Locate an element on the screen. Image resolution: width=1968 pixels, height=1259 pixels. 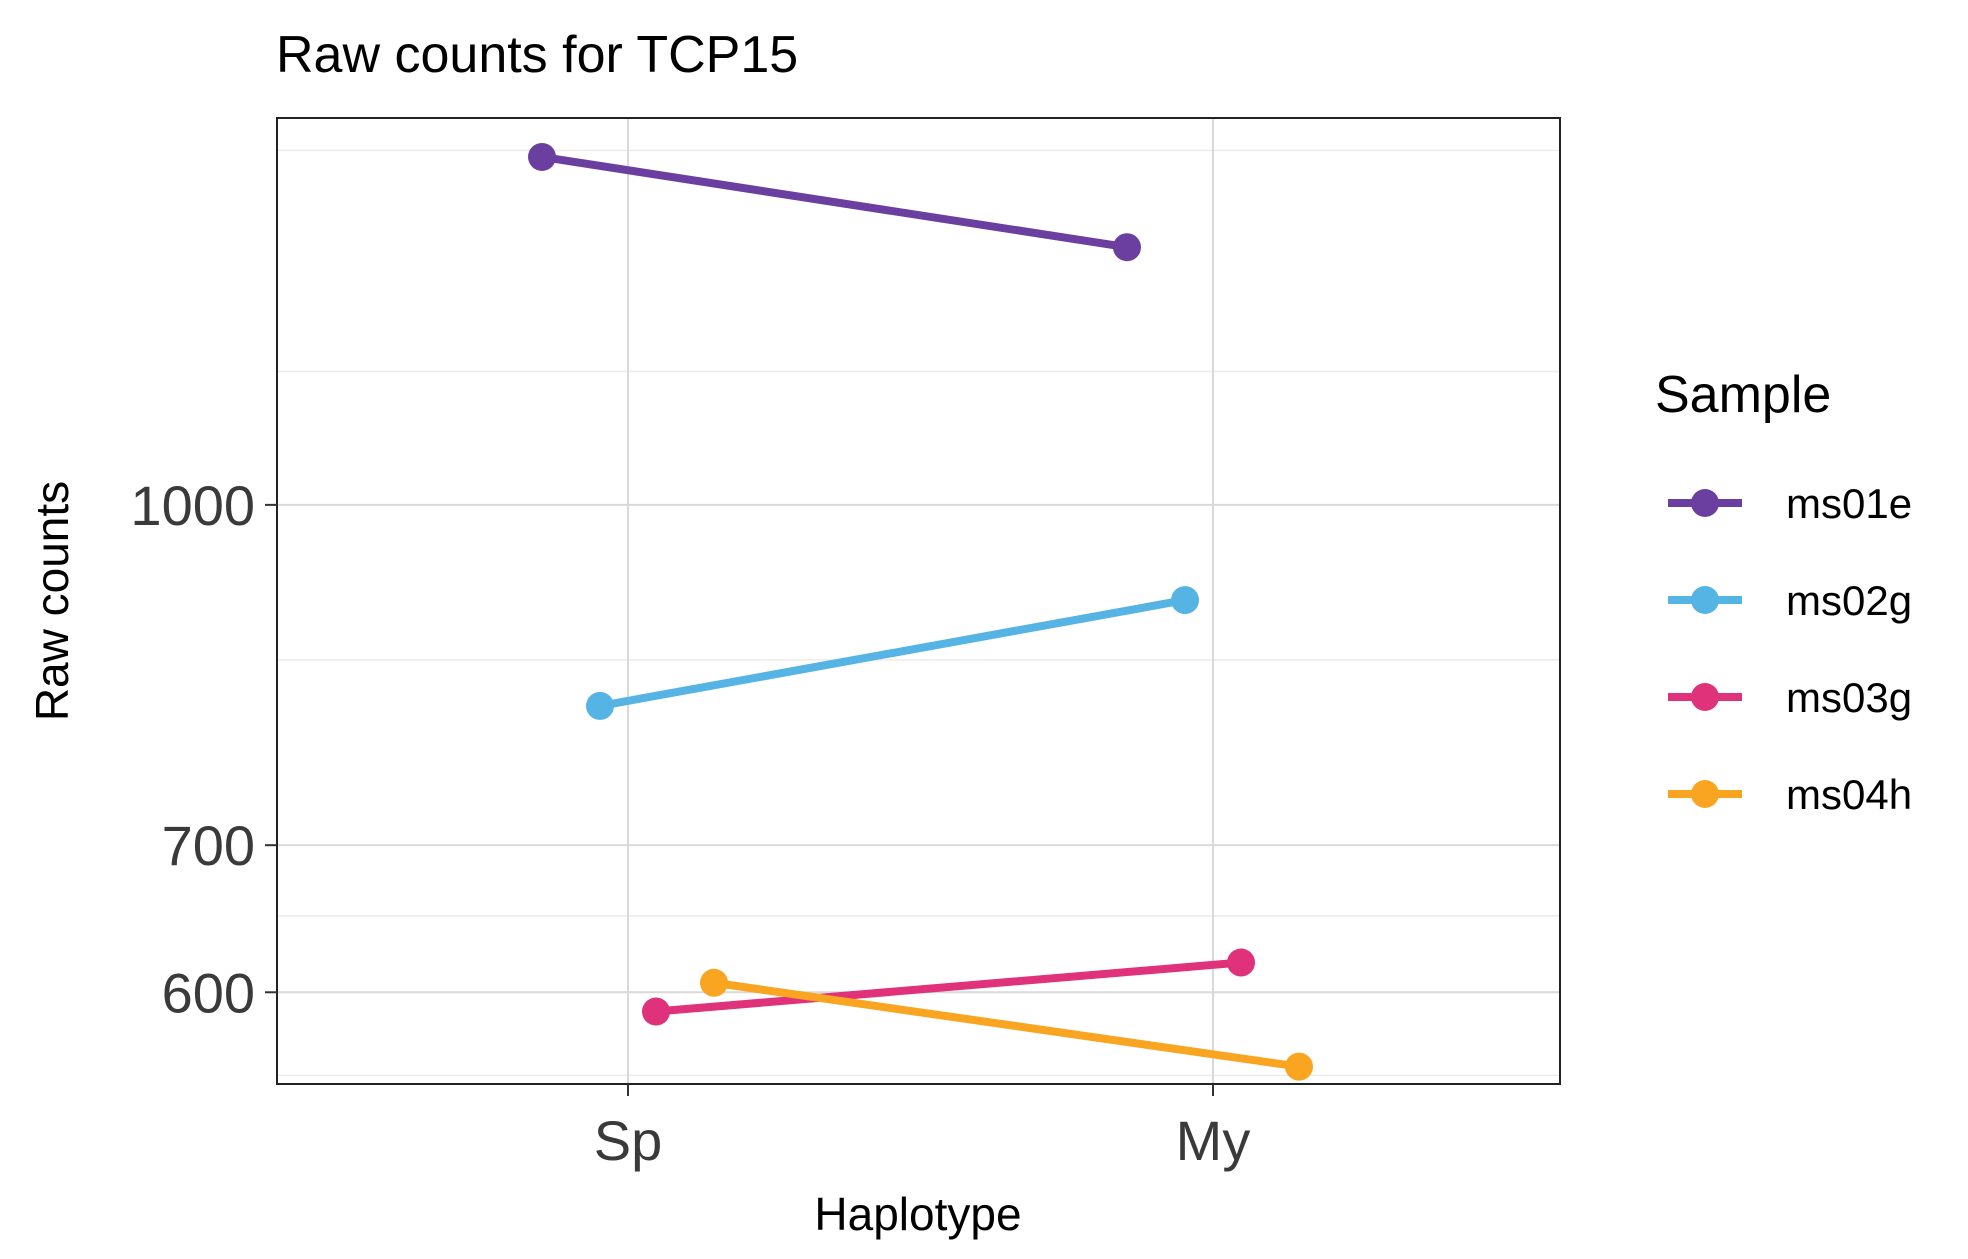
x-tick-label: My is located at coordinates (1213, 1140).